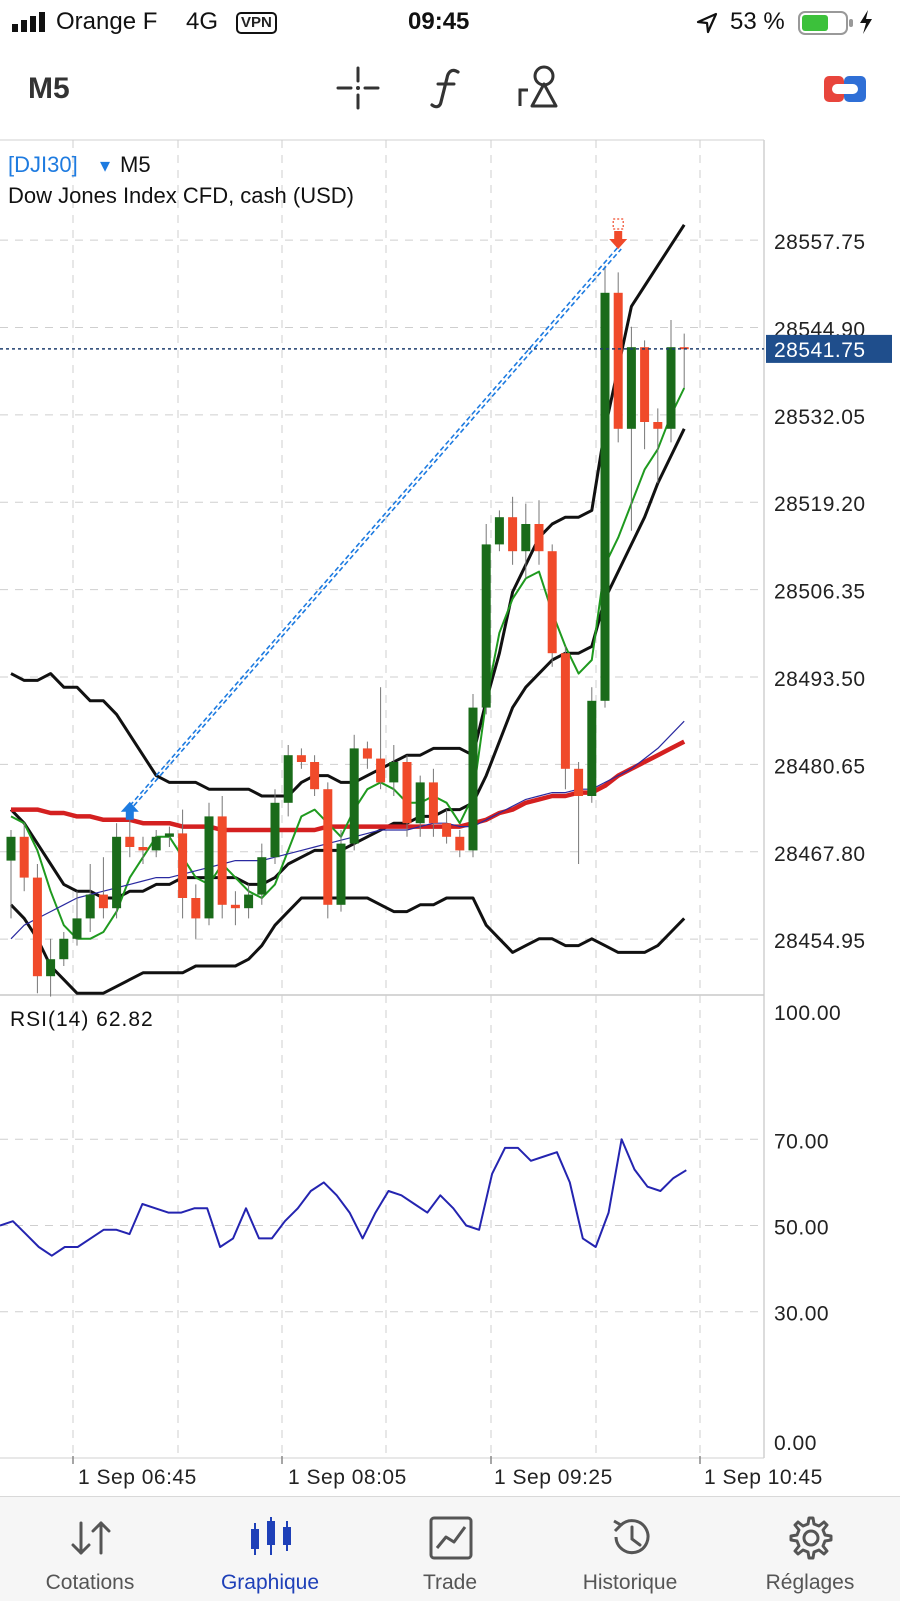  Describe the element at coordinates (202, 21) in the screenshot. I see `network-type: 4G` at that location.